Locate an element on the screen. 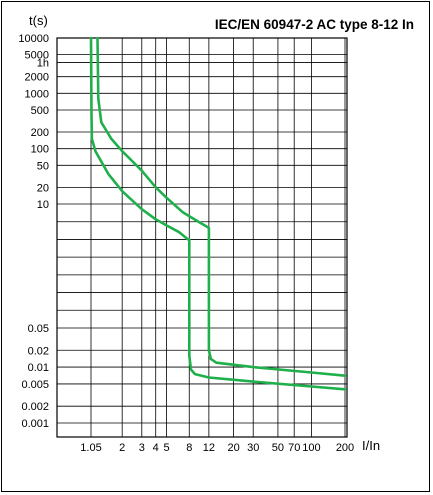 The height and width of the screenshot is (495, 433). x-tick-label: 3 is located at coordinates (142, 448).